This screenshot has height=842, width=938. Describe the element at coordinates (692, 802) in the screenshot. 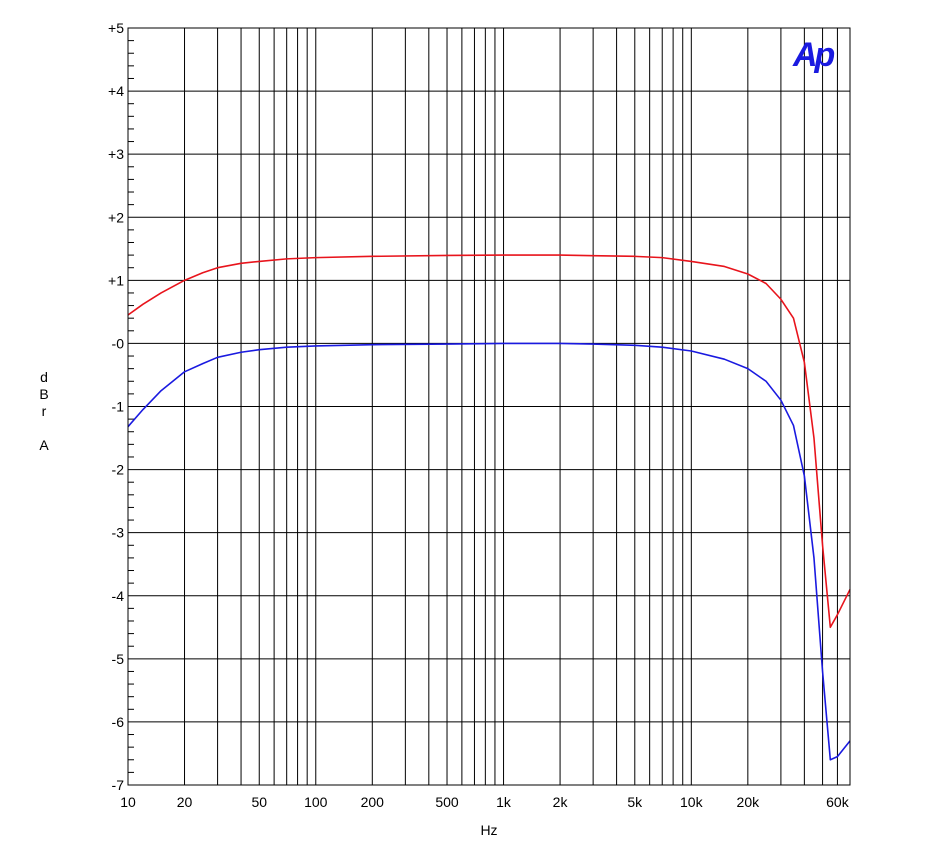

I see `x-tick-label: 10k` at that location.